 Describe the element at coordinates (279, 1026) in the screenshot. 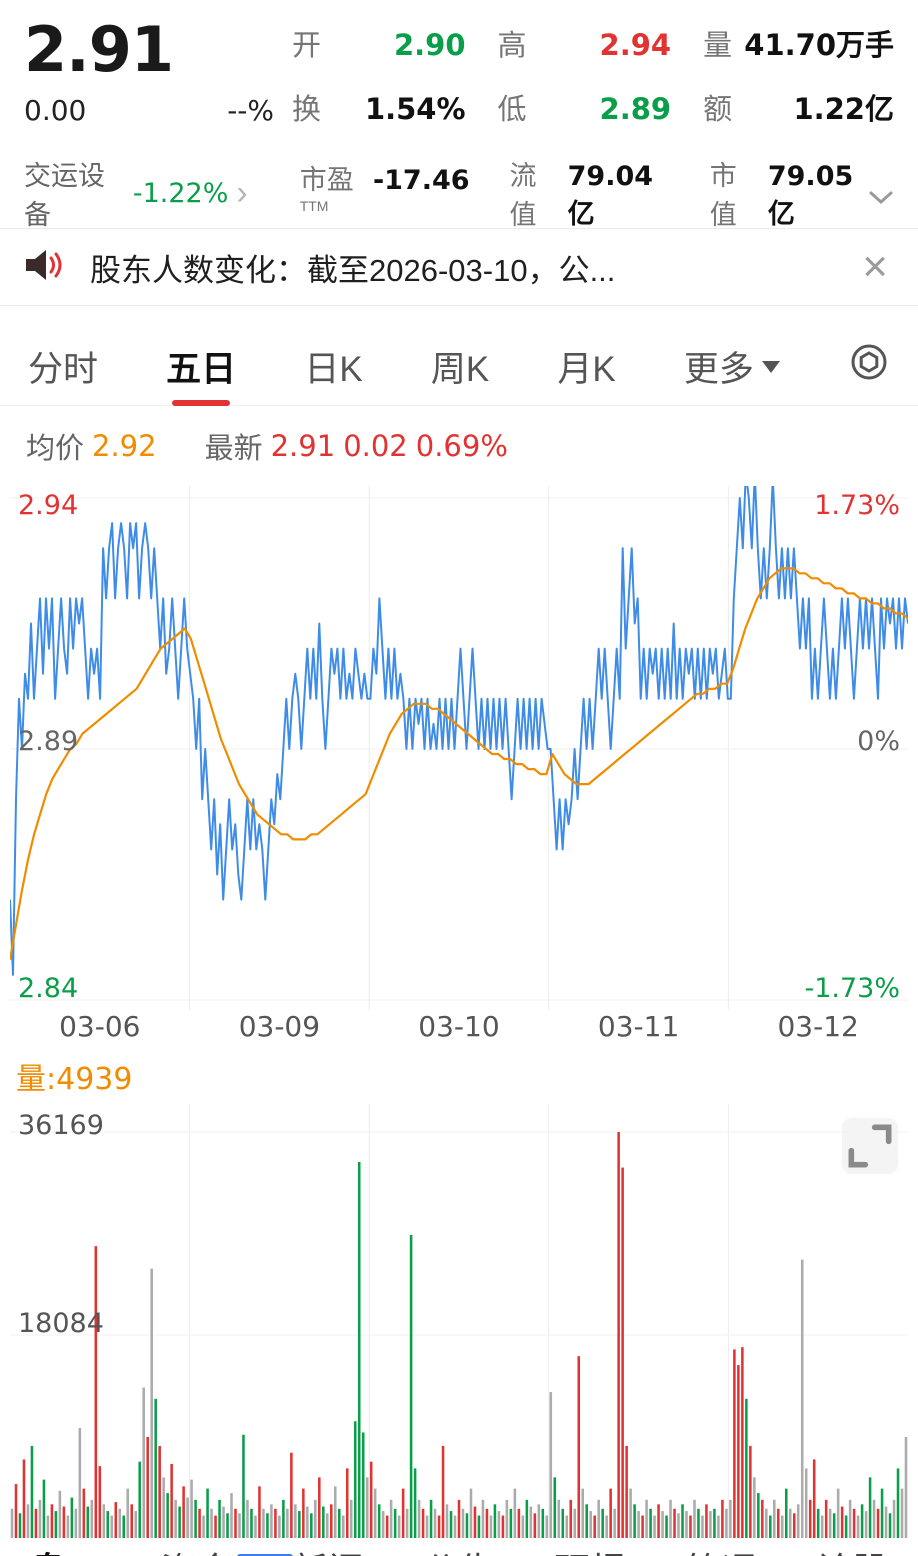

I see `date-label: 03-09` at that location.